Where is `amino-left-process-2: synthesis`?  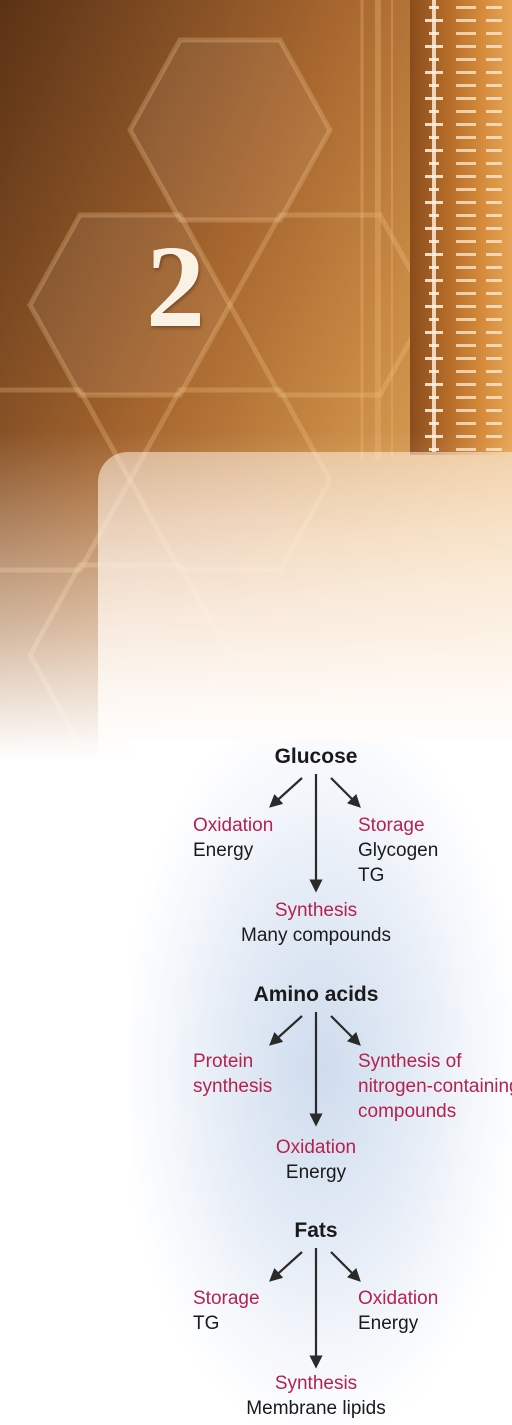 amino-left-process-2: synthesis is located at coordinates (233, 1086).